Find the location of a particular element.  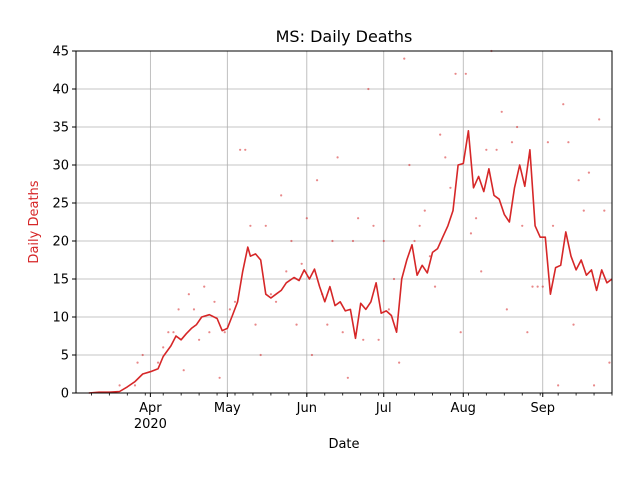

x-tick-label: May is located at coordinates (227, 408).